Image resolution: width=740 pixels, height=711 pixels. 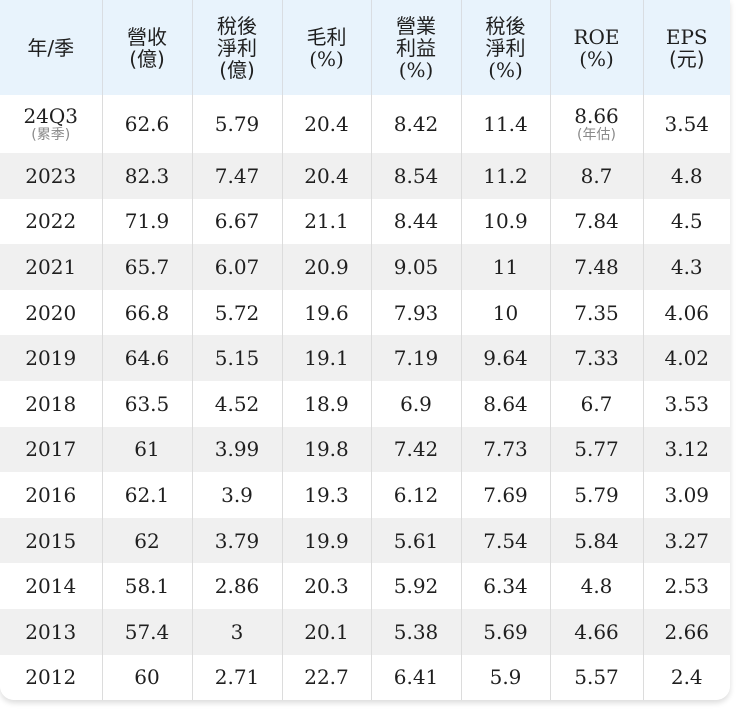 What do you see at coordinates (596, 47) in the screenshot?
I see `header-roe: ROE (%)` at bounding box center [596, 47].